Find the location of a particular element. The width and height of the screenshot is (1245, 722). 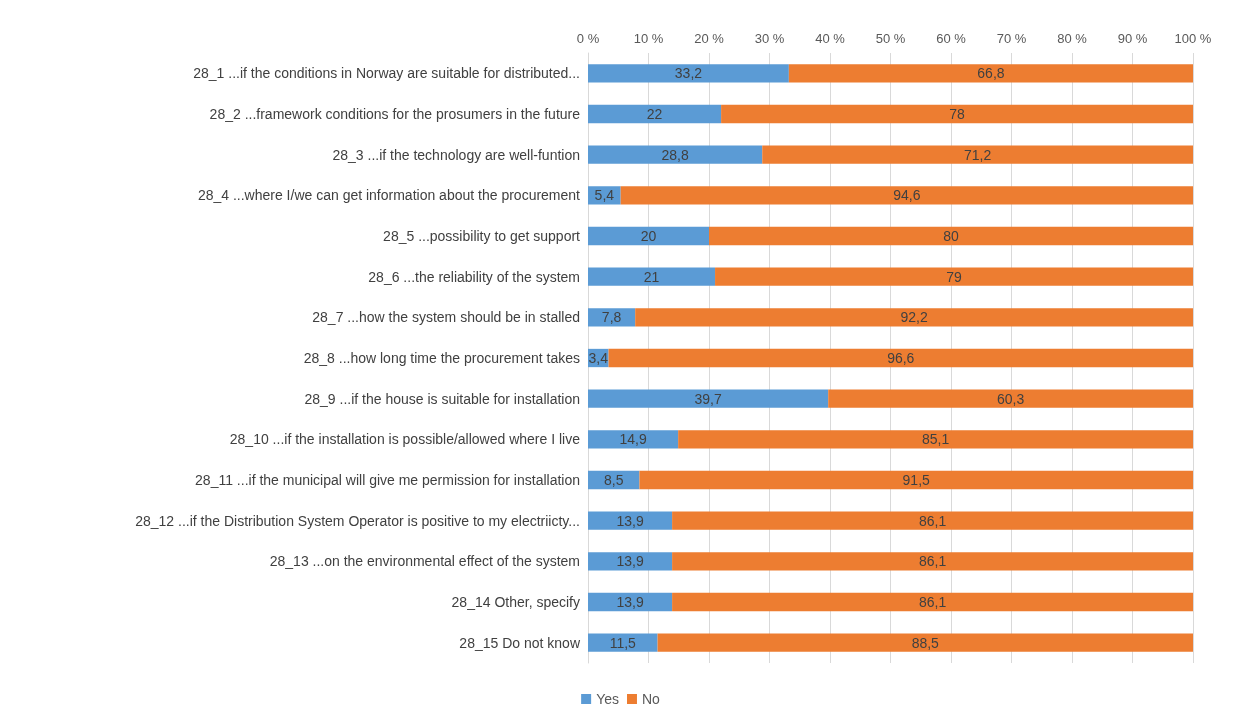

y-tick-label: 28_14 Other, specify is located at coordinates (515, 602).